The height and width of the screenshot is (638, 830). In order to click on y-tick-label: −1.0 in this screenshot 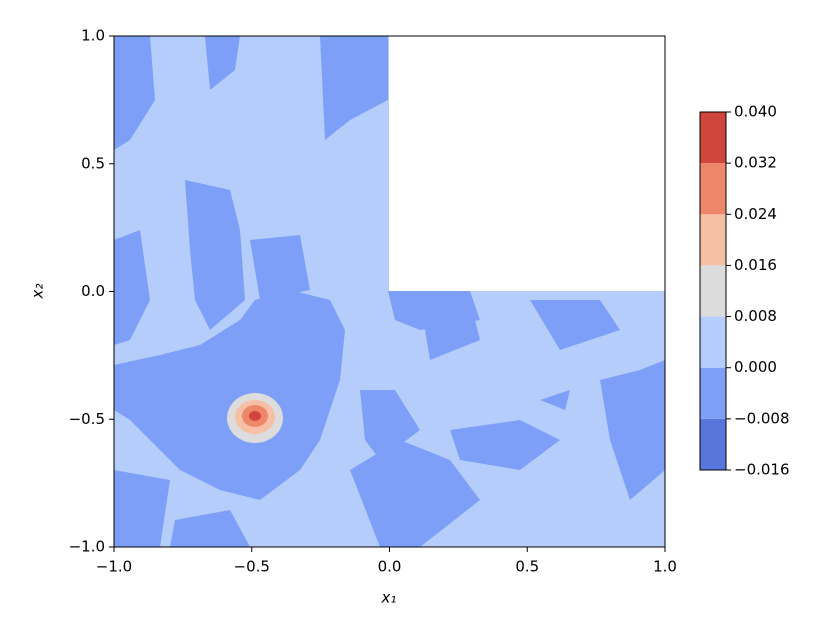, I will do `click(87, 547)`.